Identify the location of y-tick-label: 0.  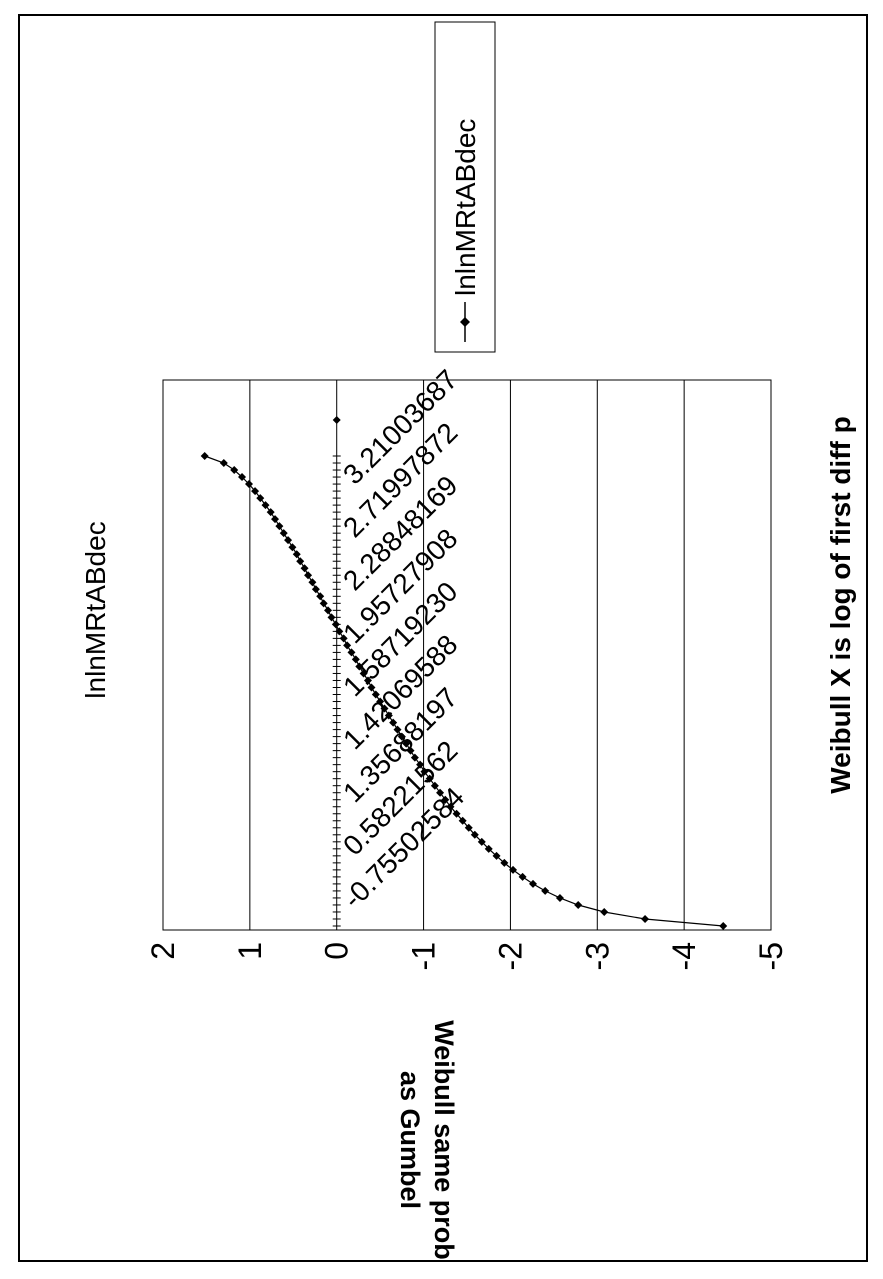
(337, 951).